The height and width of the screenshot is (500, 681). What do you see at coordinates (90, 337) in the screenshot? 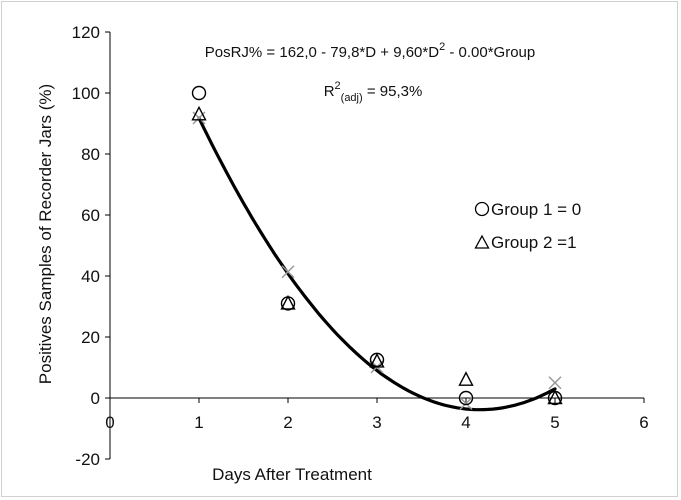
I see `y-tick-label: 20` at bounding box center [90, 337].